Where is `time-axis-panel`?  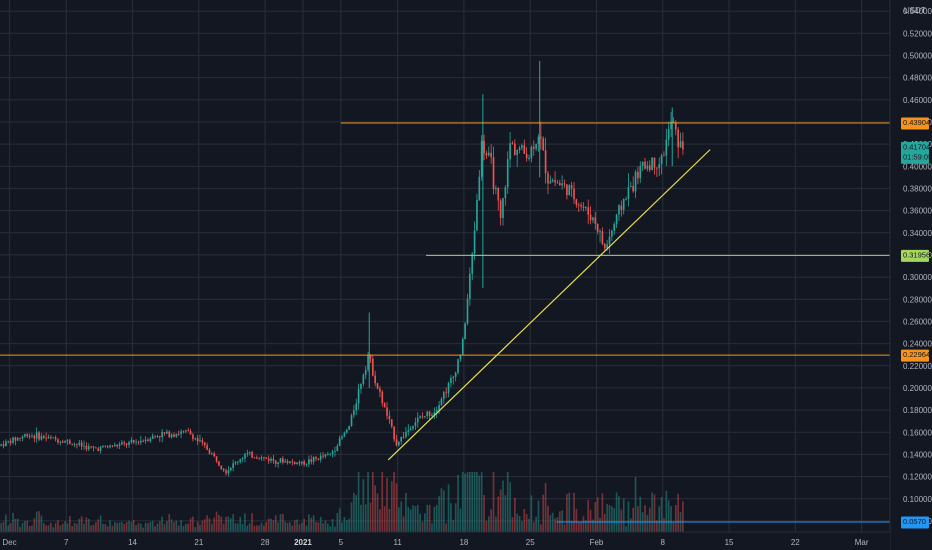
time-axis-panel is located at coordinates (445, 541).